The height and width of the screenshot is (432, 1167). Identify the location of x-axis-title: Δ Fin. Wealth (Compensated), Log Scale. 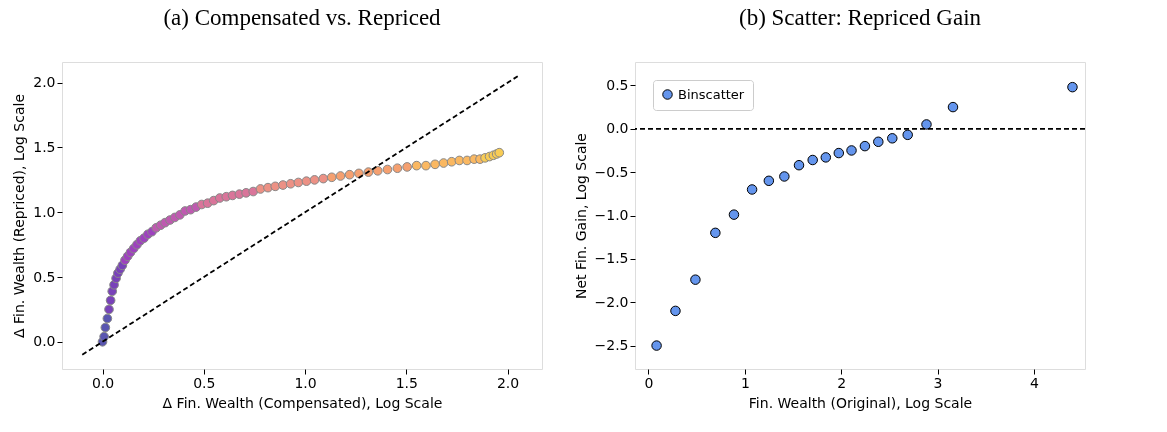
(302, 402).